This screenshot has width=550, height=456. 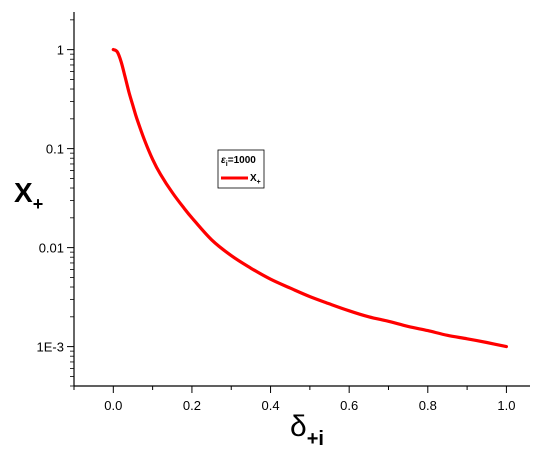 What do you see at coordinates (255, 179) in the screenshot?
I see `legend-label: X+` at bounding box center [255, 179].